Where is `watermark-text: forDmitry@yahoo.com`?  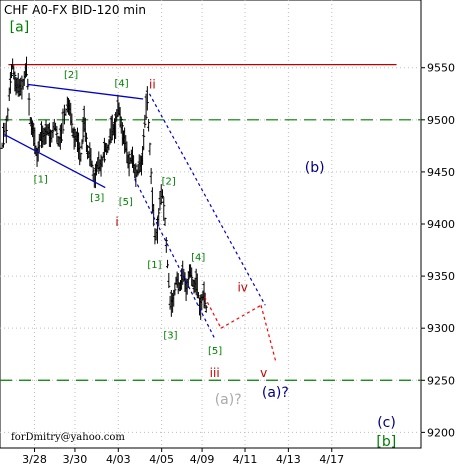
watermark-text: forDmitry@yahoo.com is located at coordinates (68, 437).